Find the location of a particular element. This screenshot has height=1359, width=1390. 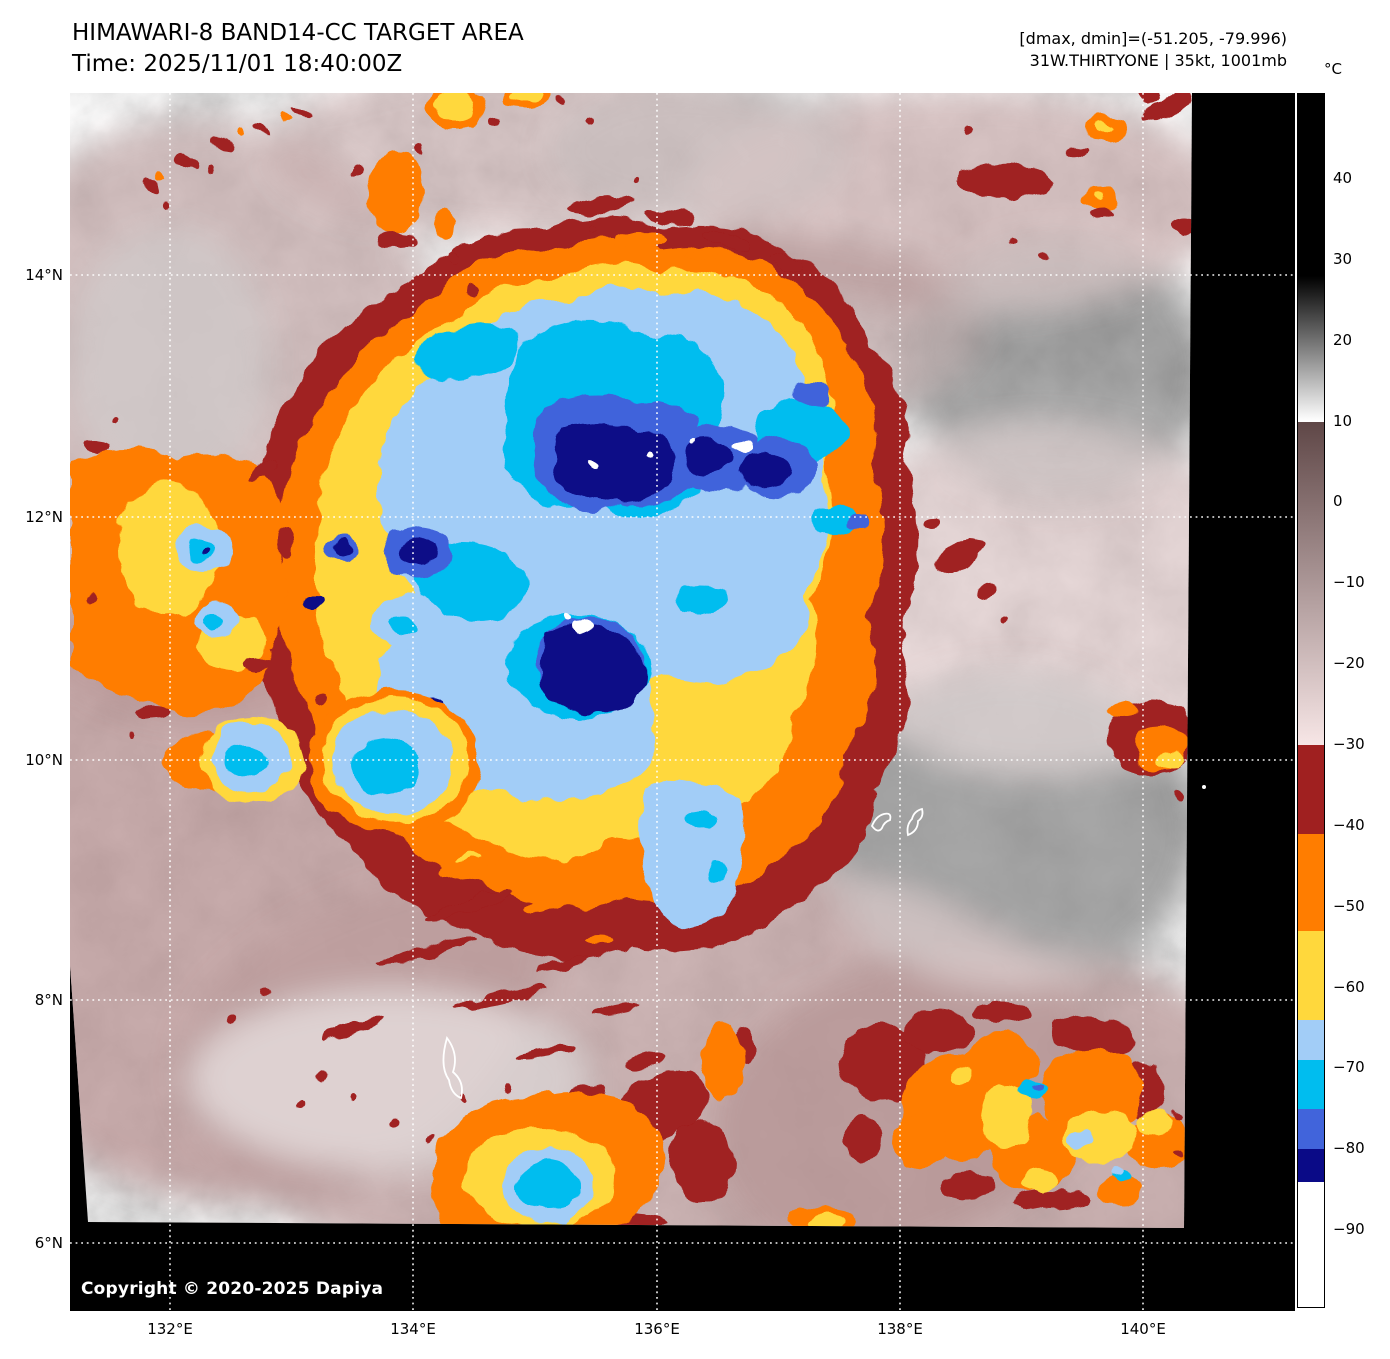

x-axis-label: 136°E is located at coordinates (657, 1329).